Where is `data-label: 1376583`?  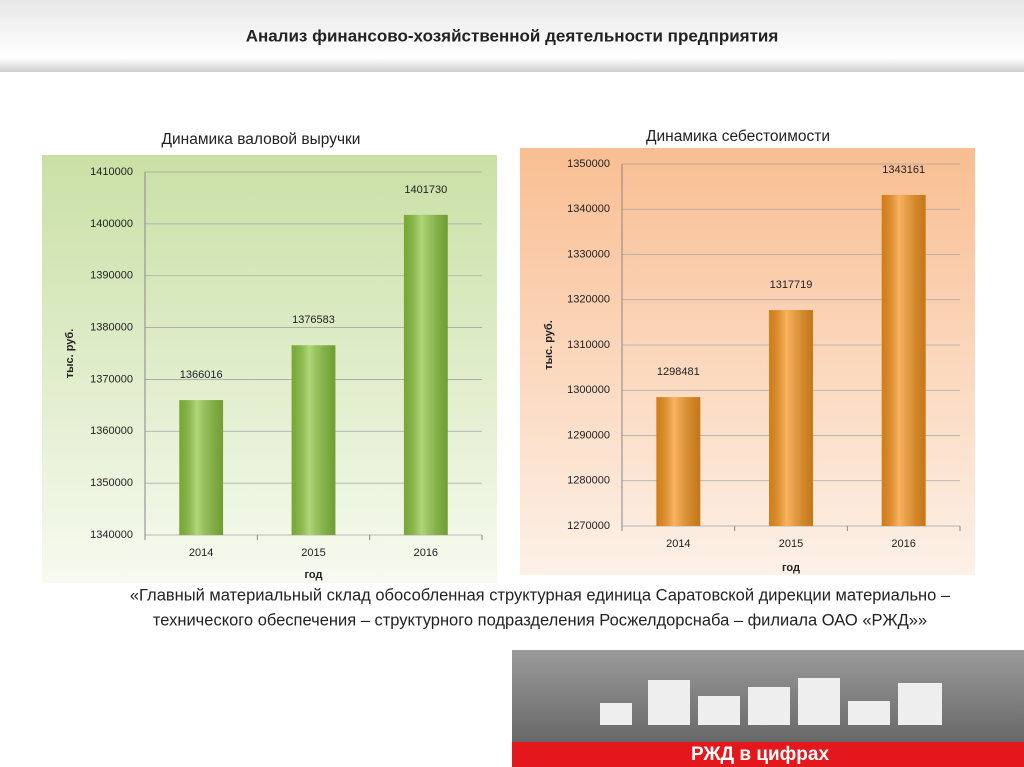
data-label: 1376583 is located at coordinates (313, 320).